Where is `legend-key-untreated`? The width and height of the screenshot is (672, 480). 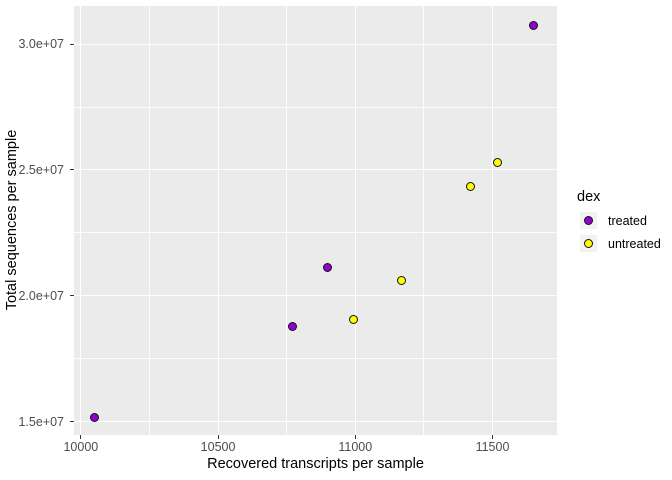 legend-key-untreated is located at coordinates (588, 243).